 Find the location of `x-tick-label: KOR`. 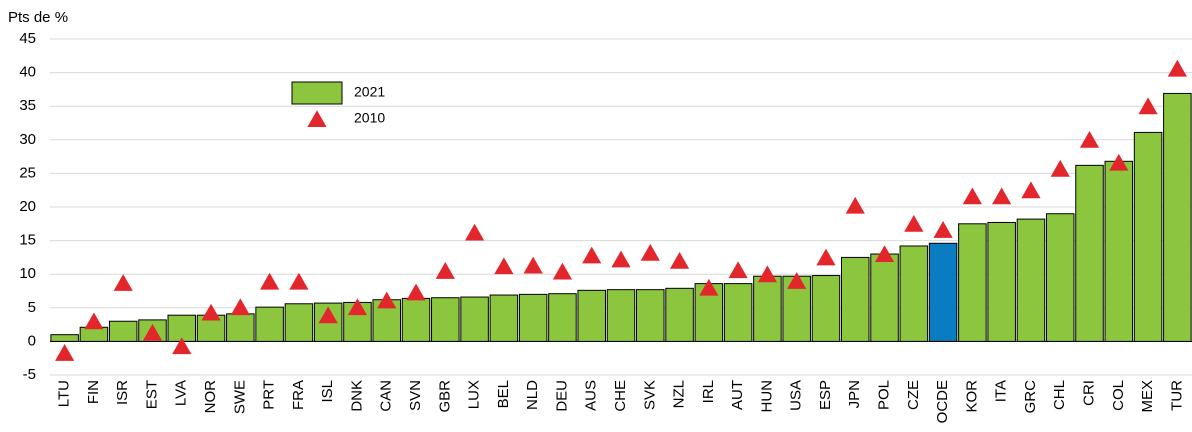

x-tick-label: KOR is located at coordinates (971, 396).